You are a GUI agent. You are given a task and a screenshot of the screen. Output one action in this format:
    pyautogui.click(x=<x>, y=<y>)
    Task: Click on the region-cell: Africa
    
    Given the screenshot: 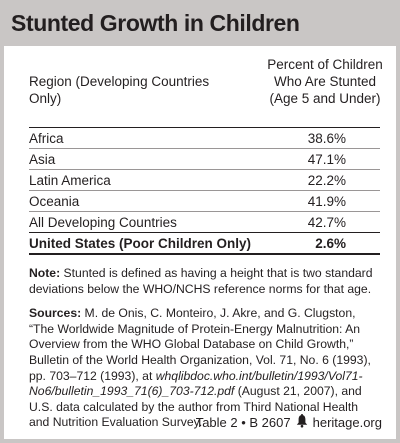 What is the action you would take?
    pyautogui.click(x=46, y=138)
    